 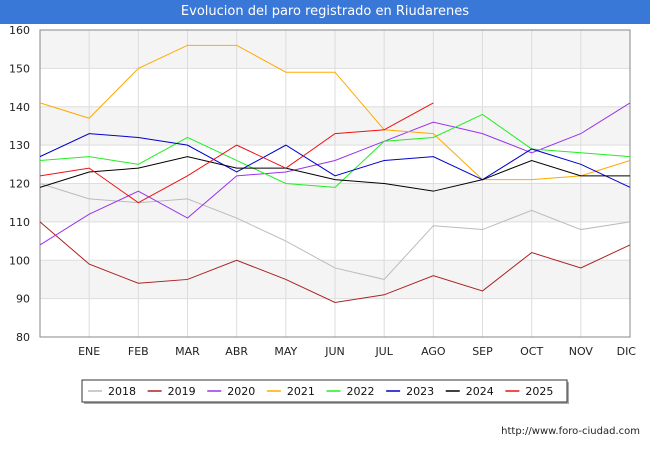 I want to click on y-tick-label: 130, so click(x=19, y=145).